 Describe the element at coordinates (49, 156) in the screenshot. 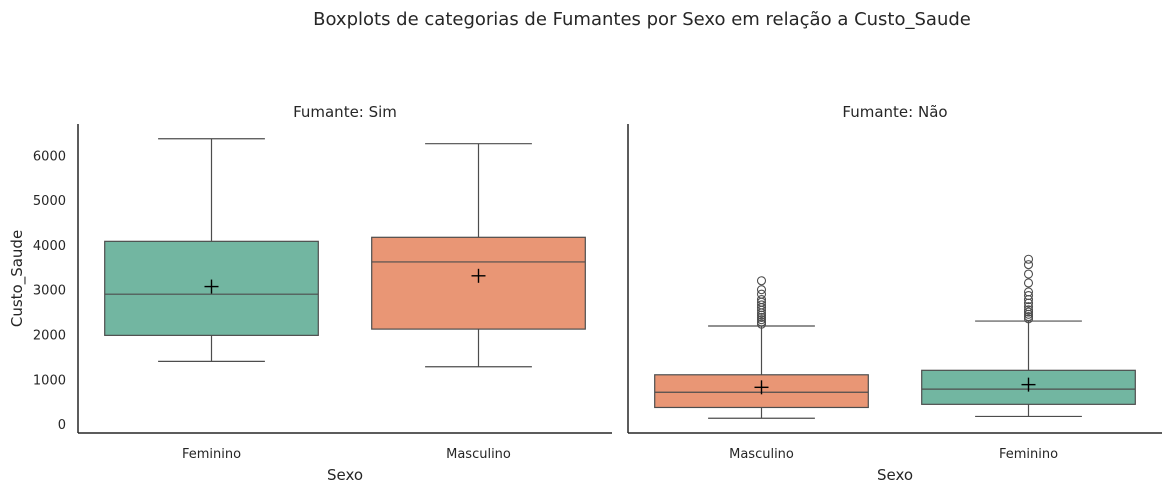

I see `y-tick-label: 6000` at that location.